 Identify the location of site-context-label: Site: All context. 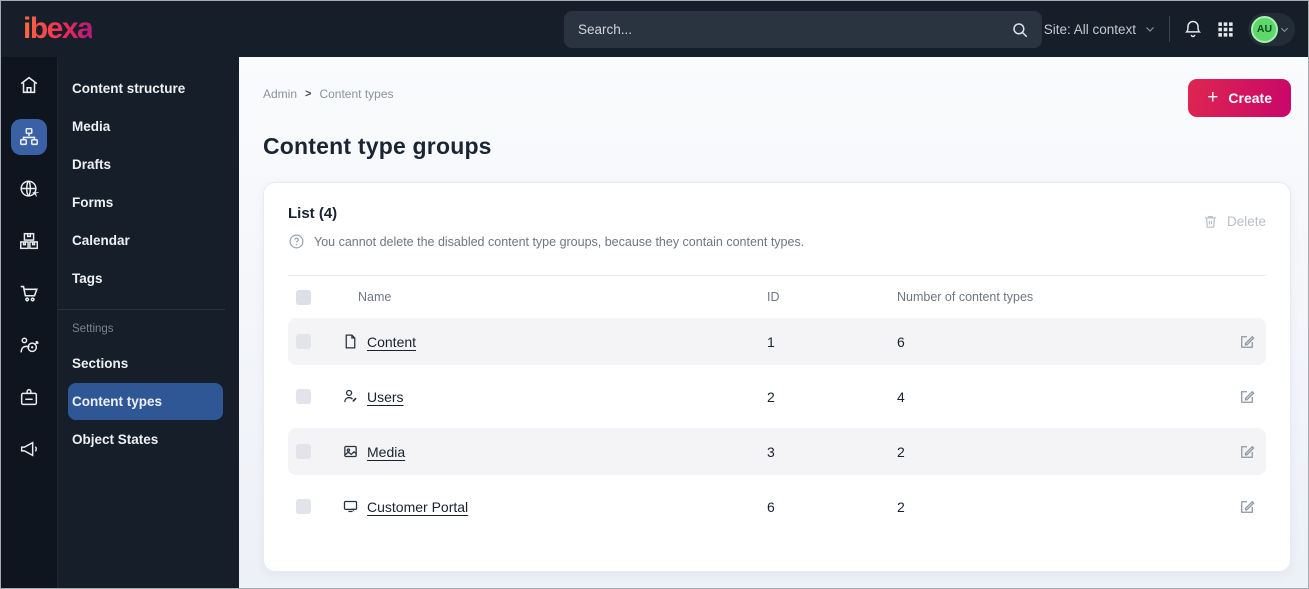
(1089, 29).